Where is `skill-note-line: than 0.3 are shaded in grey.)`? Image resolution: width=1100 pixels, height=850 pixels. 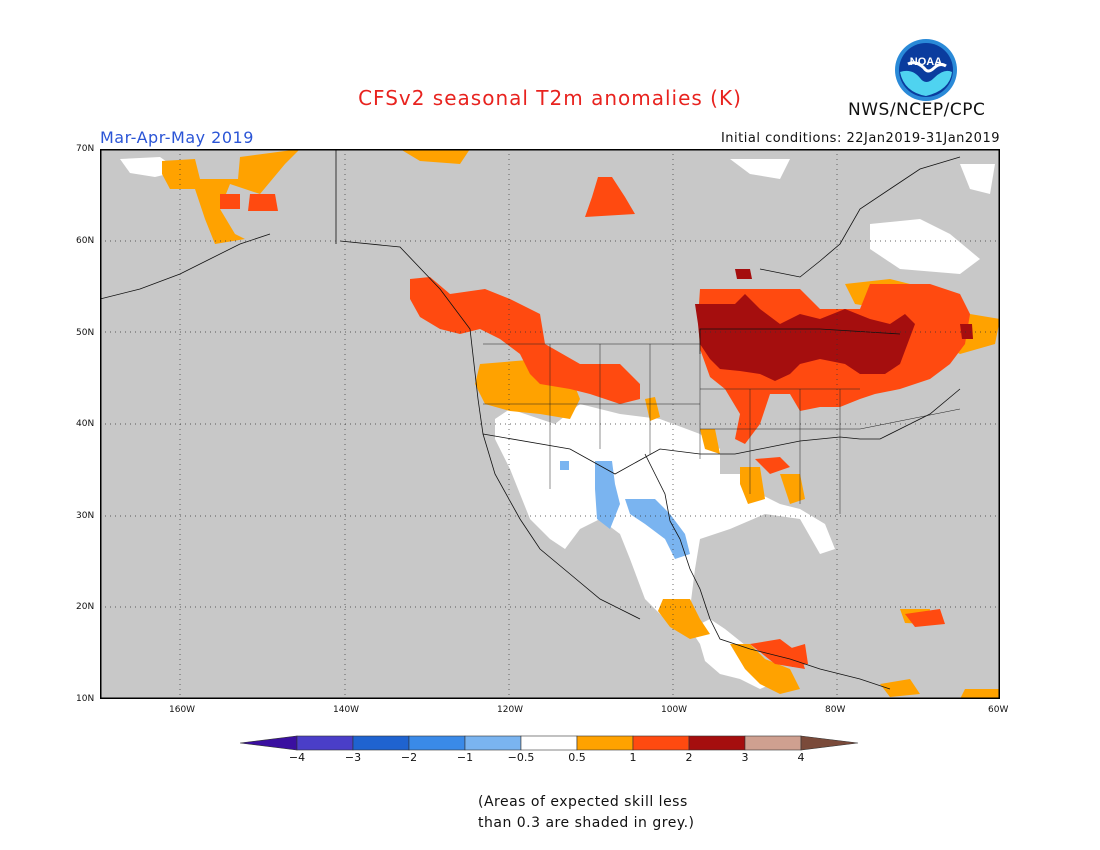 skill-note-line: than 0.3 are shaded in grey.) is located at coordinates (586, 823).